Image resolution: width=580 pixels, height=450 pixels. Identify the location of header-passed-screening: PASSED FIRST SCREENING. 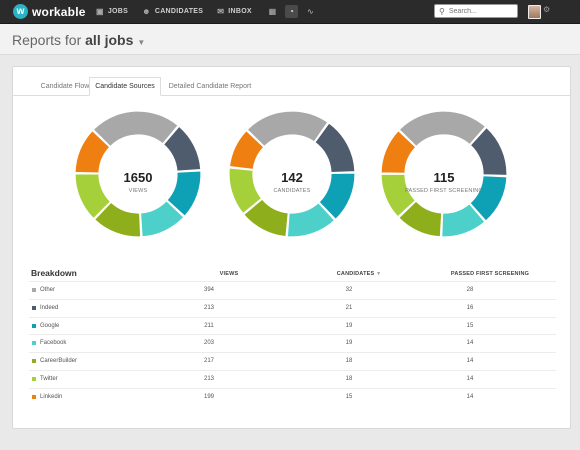
(490, 274).